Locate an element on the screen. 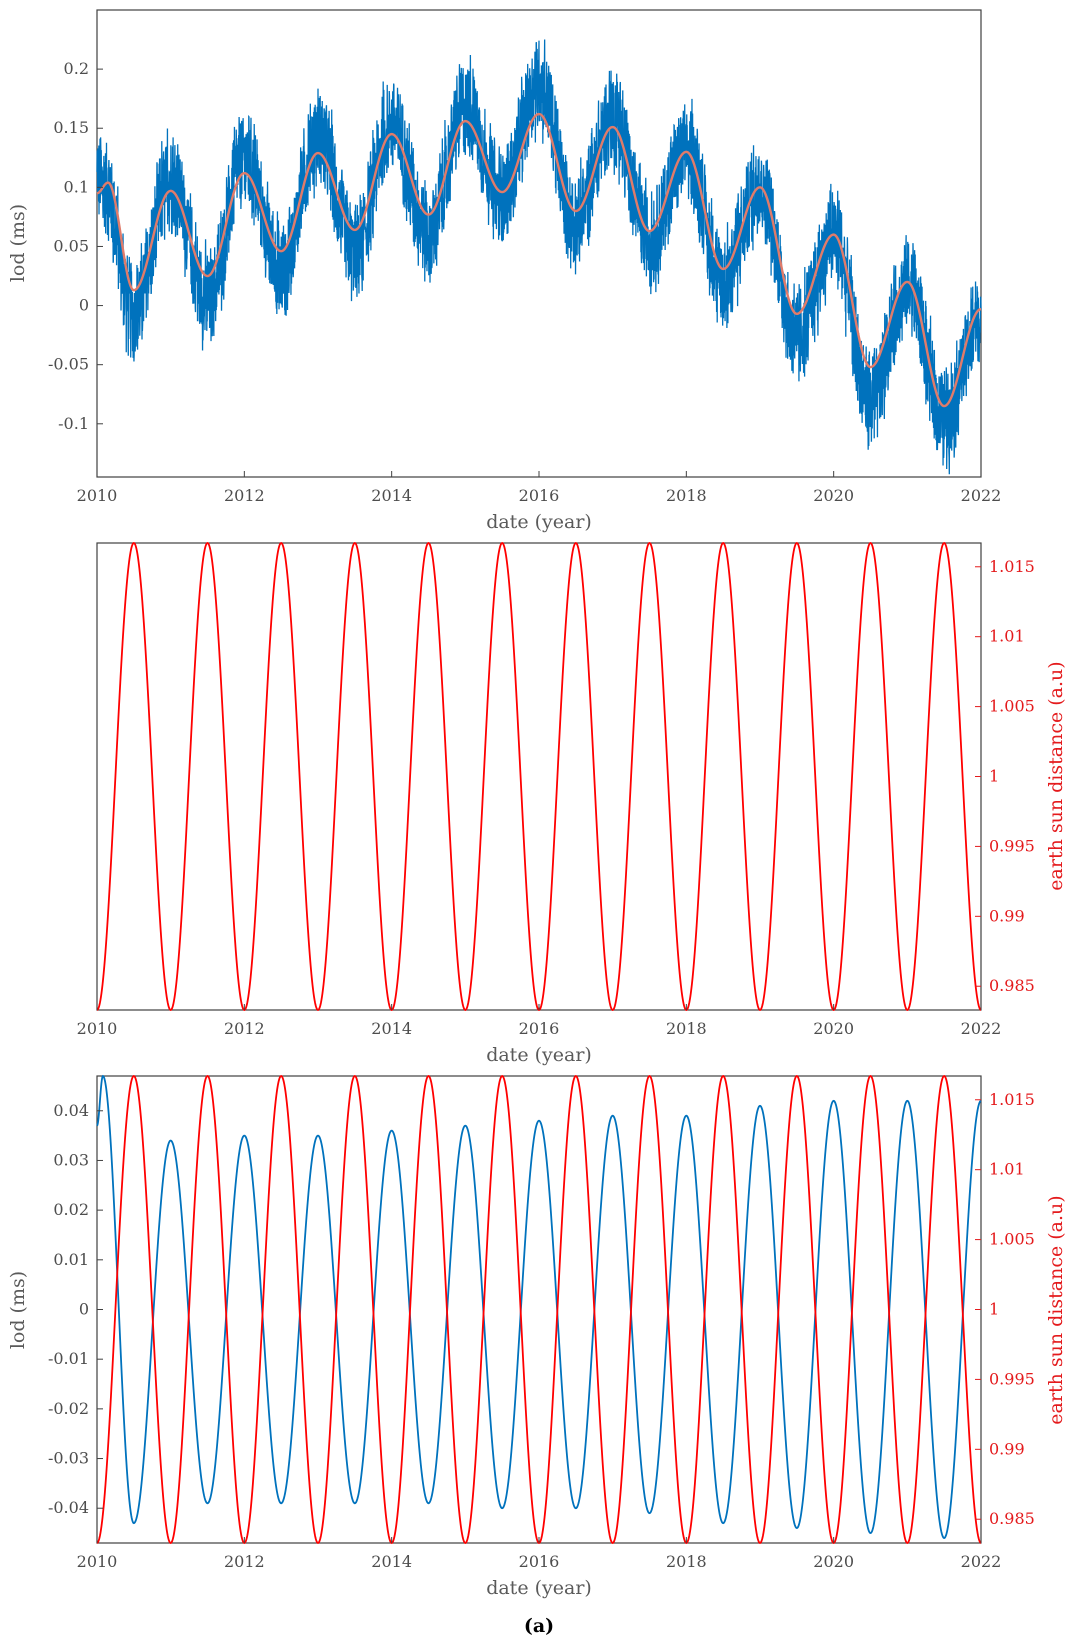  y-tick-label: 0.02 is located at coordinates (71, 1209).